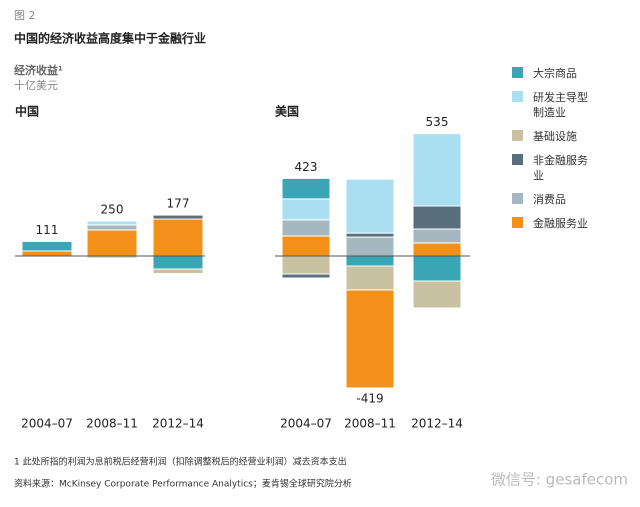  I want to click on legend-label: 非金融服务业, so click(560, 168).